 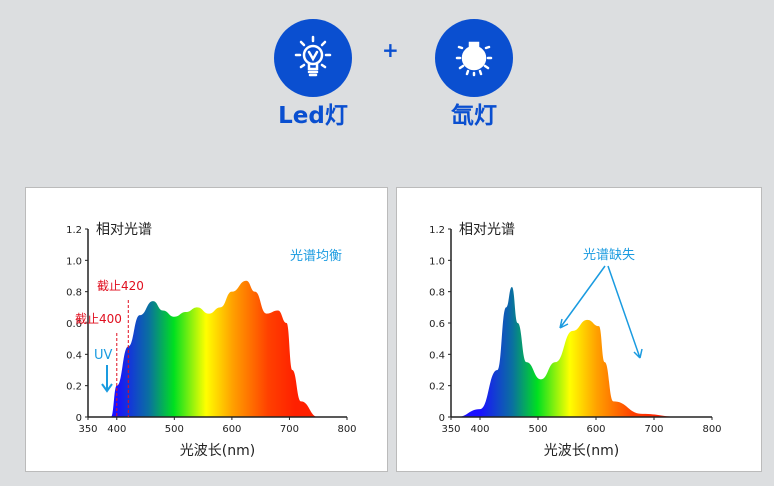 I want to click on uv-arrow-icon, so click(x=107, y=379).